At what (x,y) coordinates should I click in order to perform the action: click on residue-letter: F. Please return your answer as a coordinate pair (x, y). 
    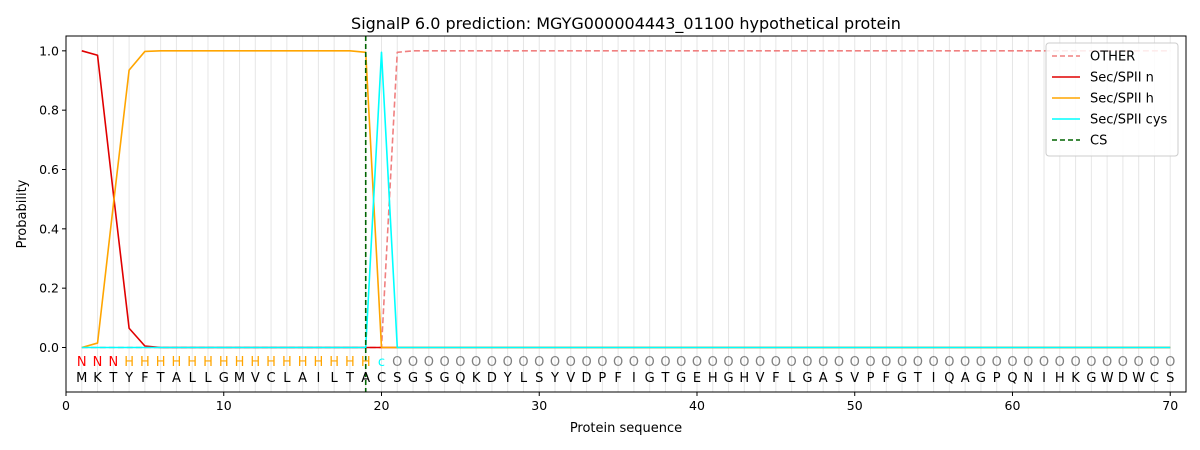
    Looking at the image, I should click on (775, 378).